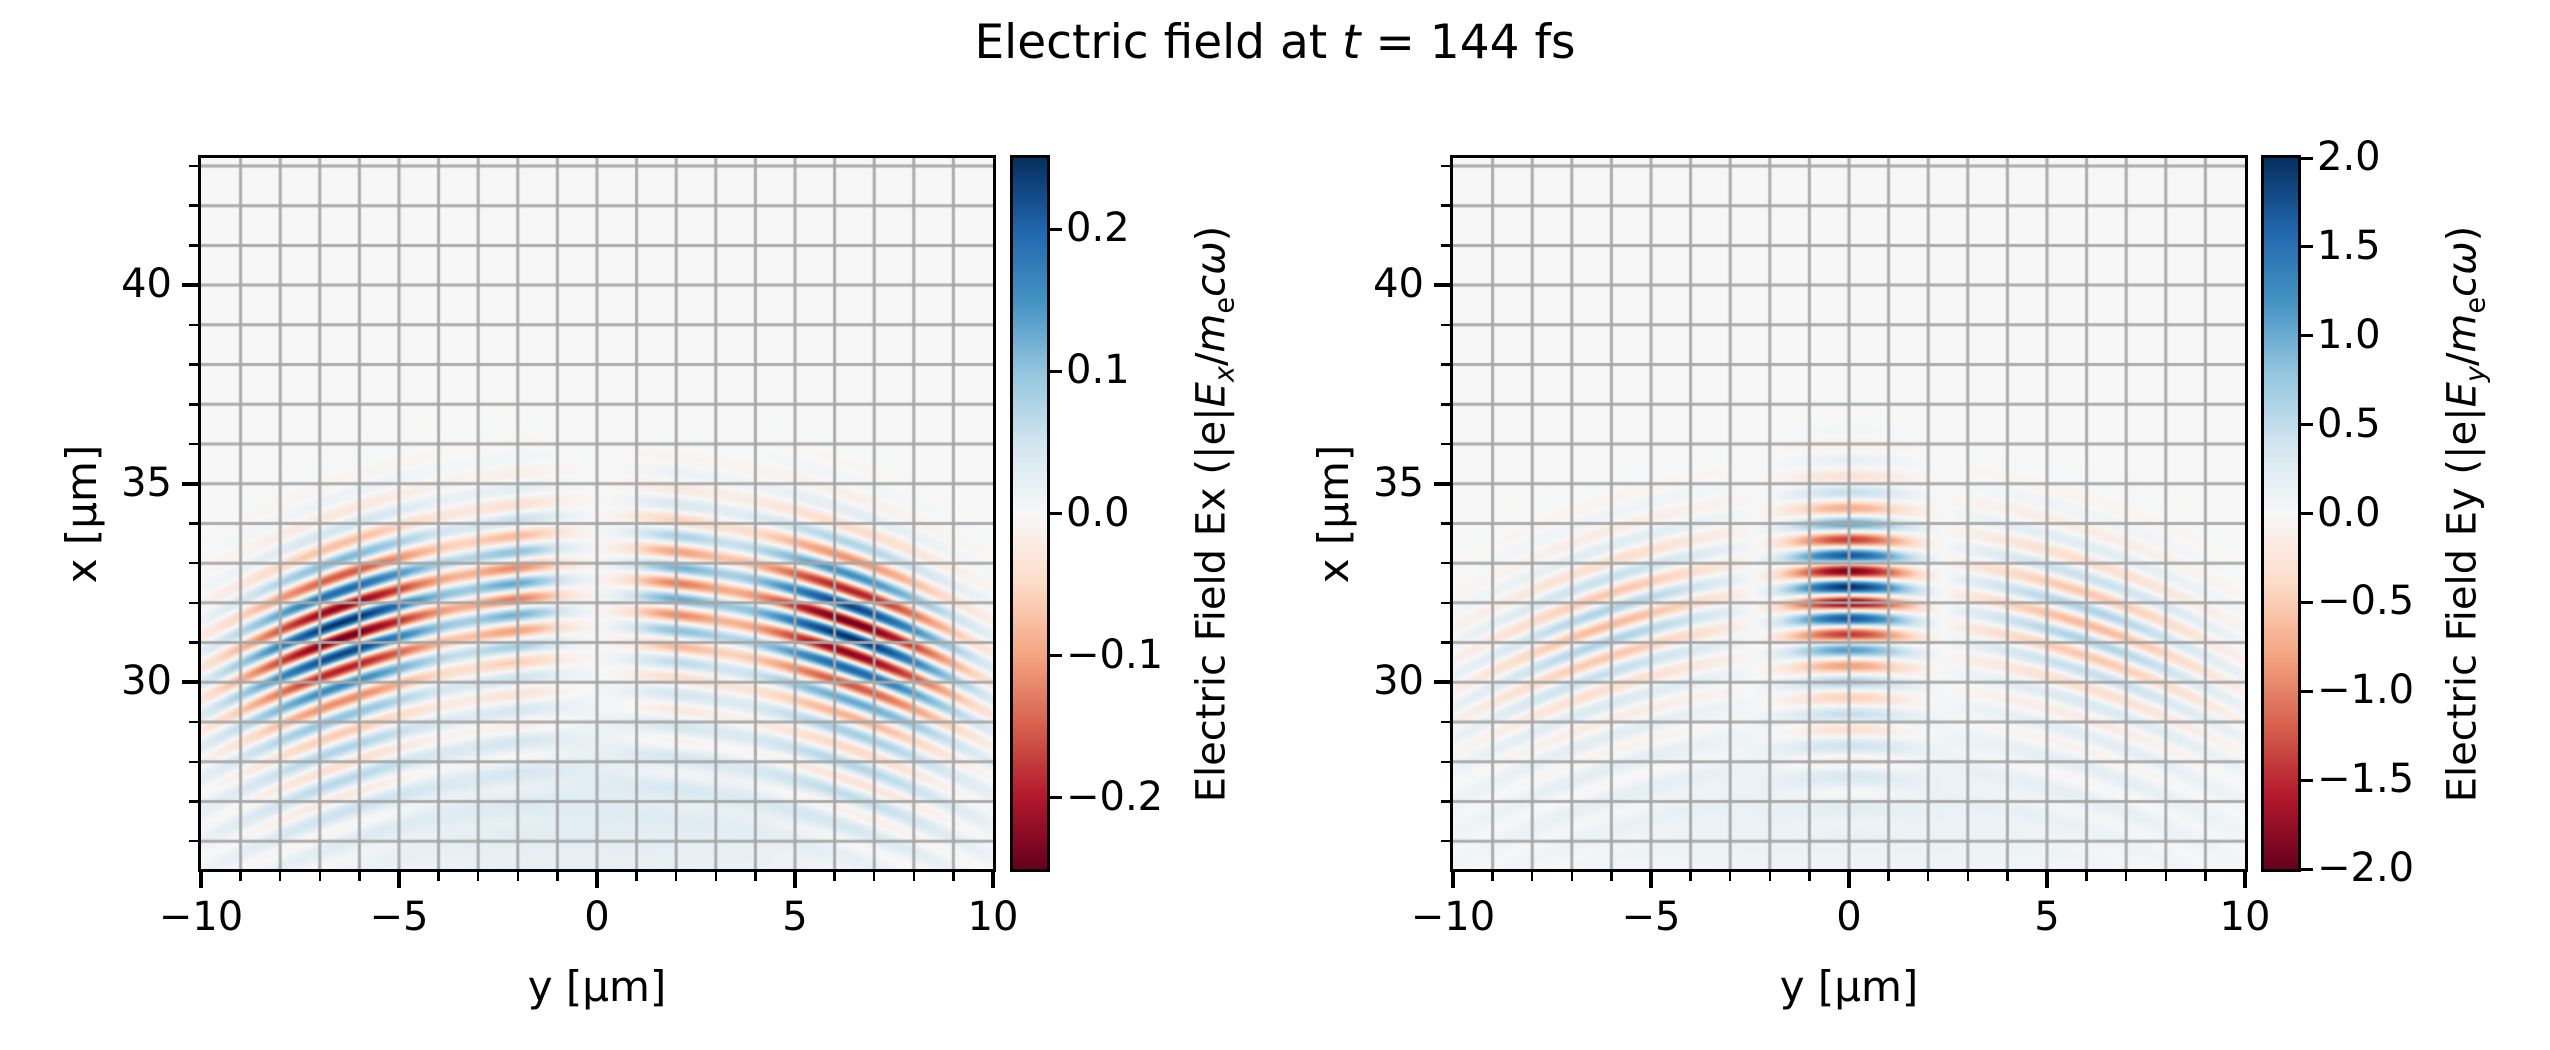  Describe the element at coordinates (1214, 513) in the screenshot. I see `colorbar-label: Electric Field Ex (|e|Ex/mecω)` at that location.